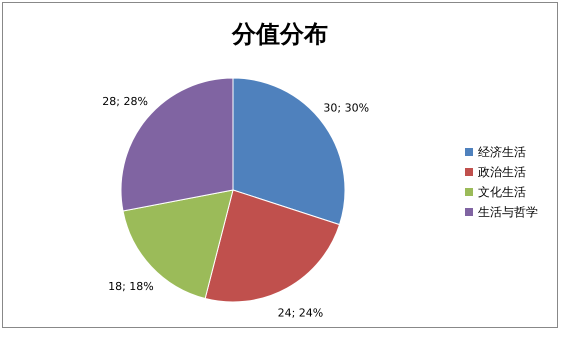 The image size is (565, 337). I want to click on title: 分值分布, so click(280, 33).